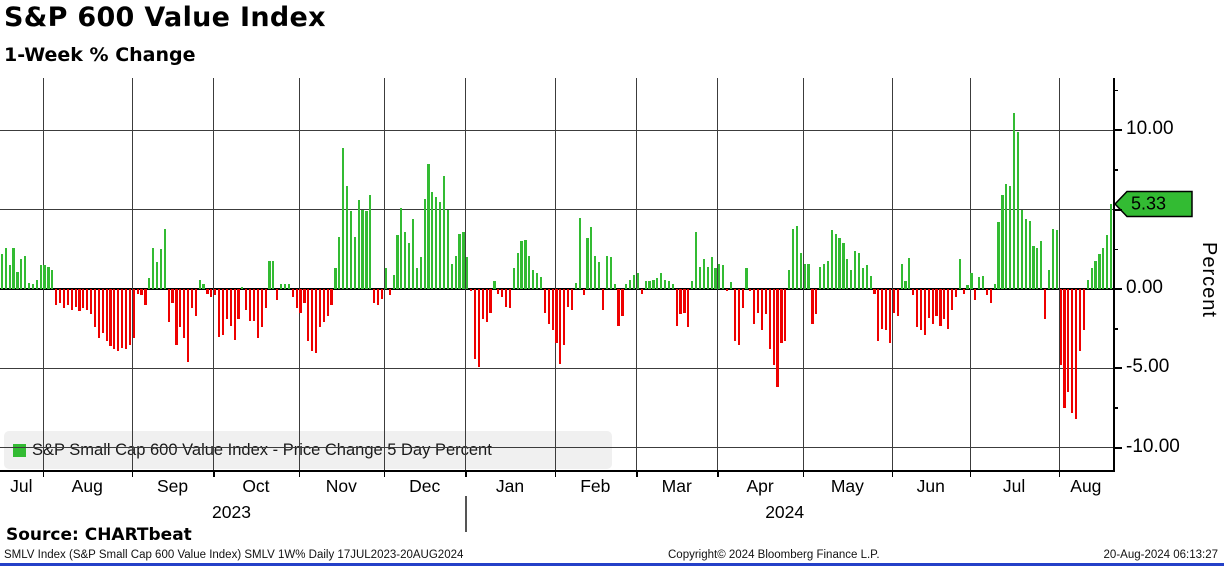 The image size is (1224, 566). I want to click on y-axis-label: 10.00, so click(1150, 129).